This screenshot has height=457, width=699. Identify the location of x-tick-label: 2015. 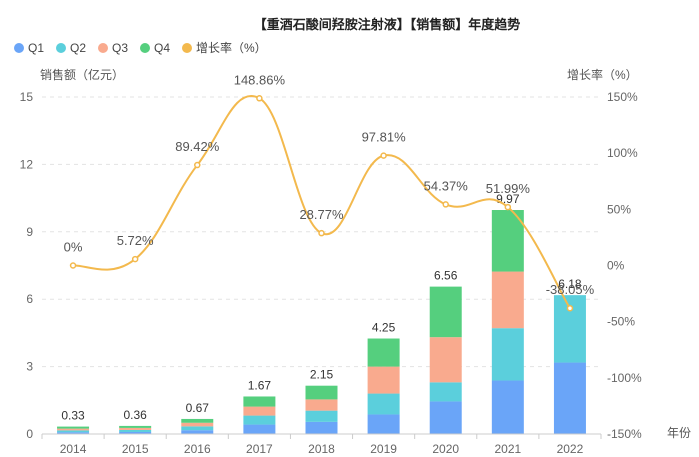
(135, 449).